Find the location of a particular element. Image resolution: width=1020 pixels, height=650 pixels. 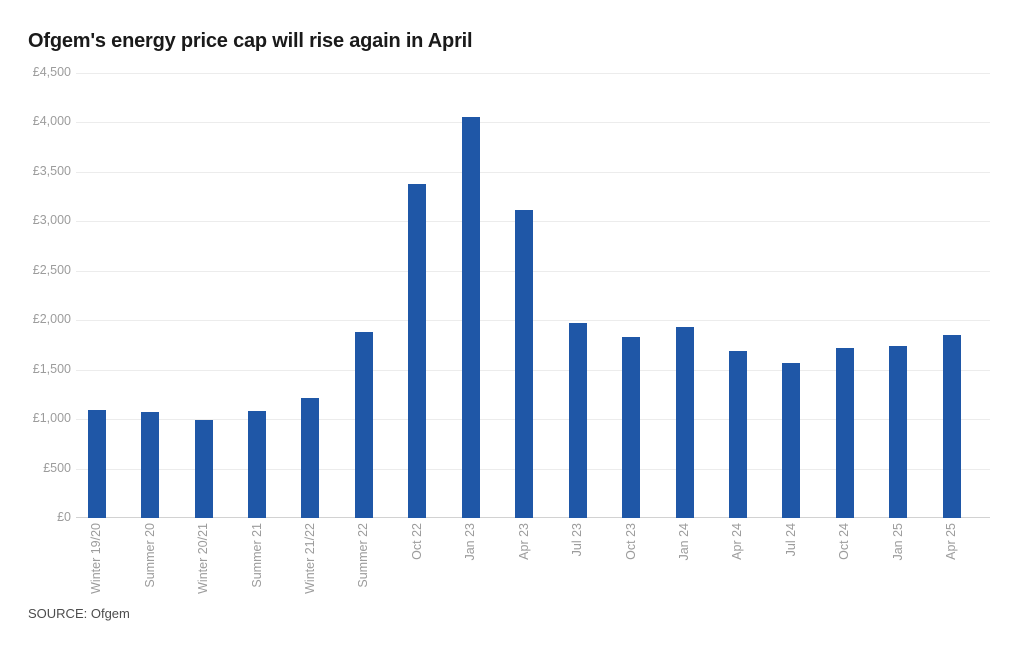

x-tick-label-oct-23: Oct 23 is located at coordinates (630, 541).